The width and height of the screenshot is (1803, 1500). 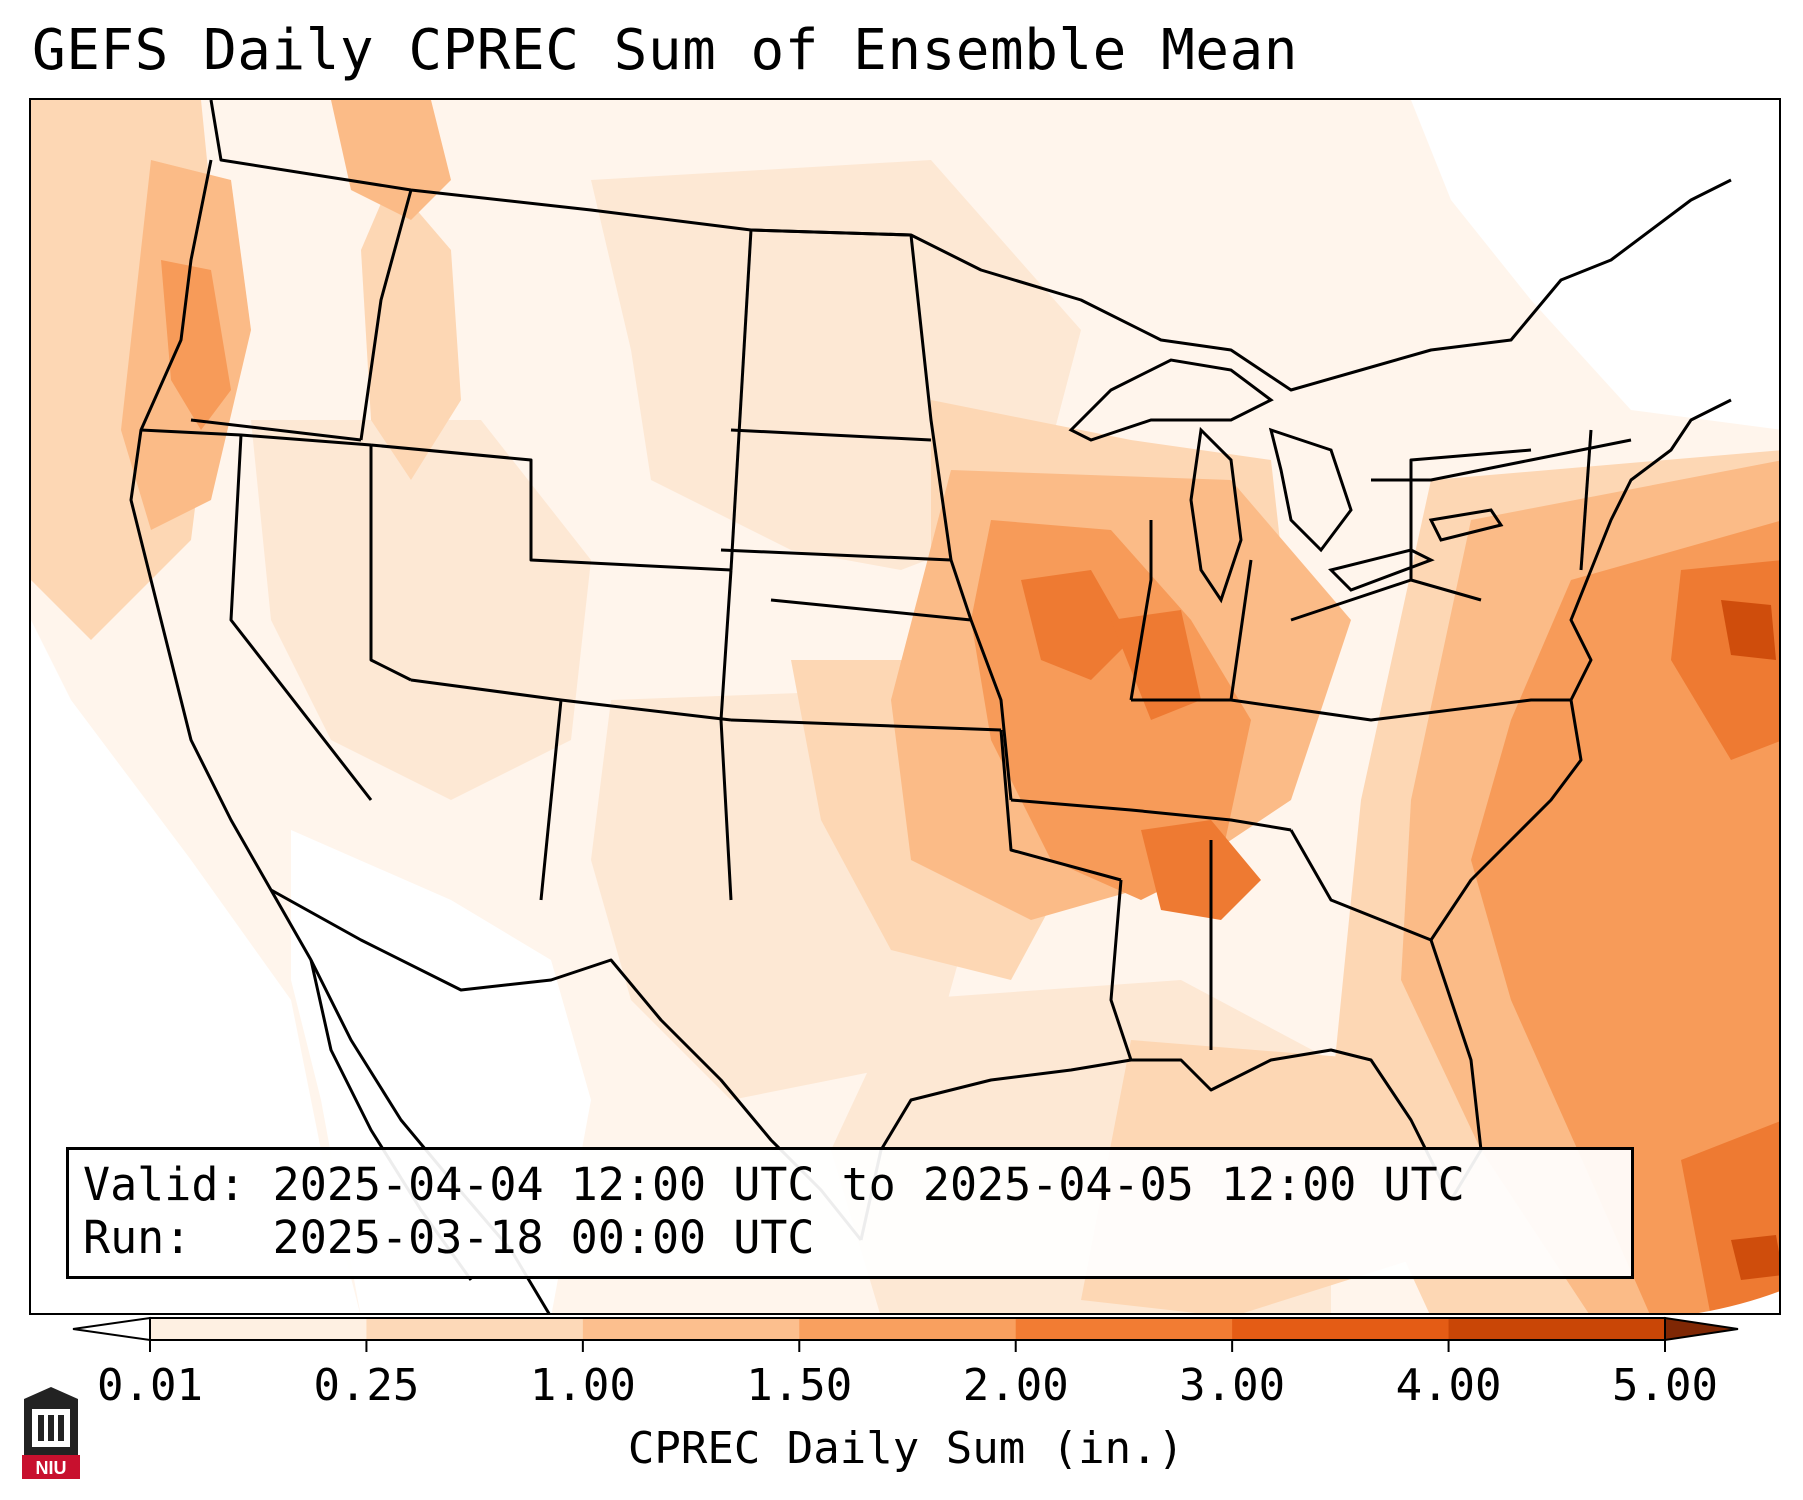 What do you see at coordinates (51, 1433) in the screenshot?
I see `niu-logo: NIU` at bounding box center [51, 1433].